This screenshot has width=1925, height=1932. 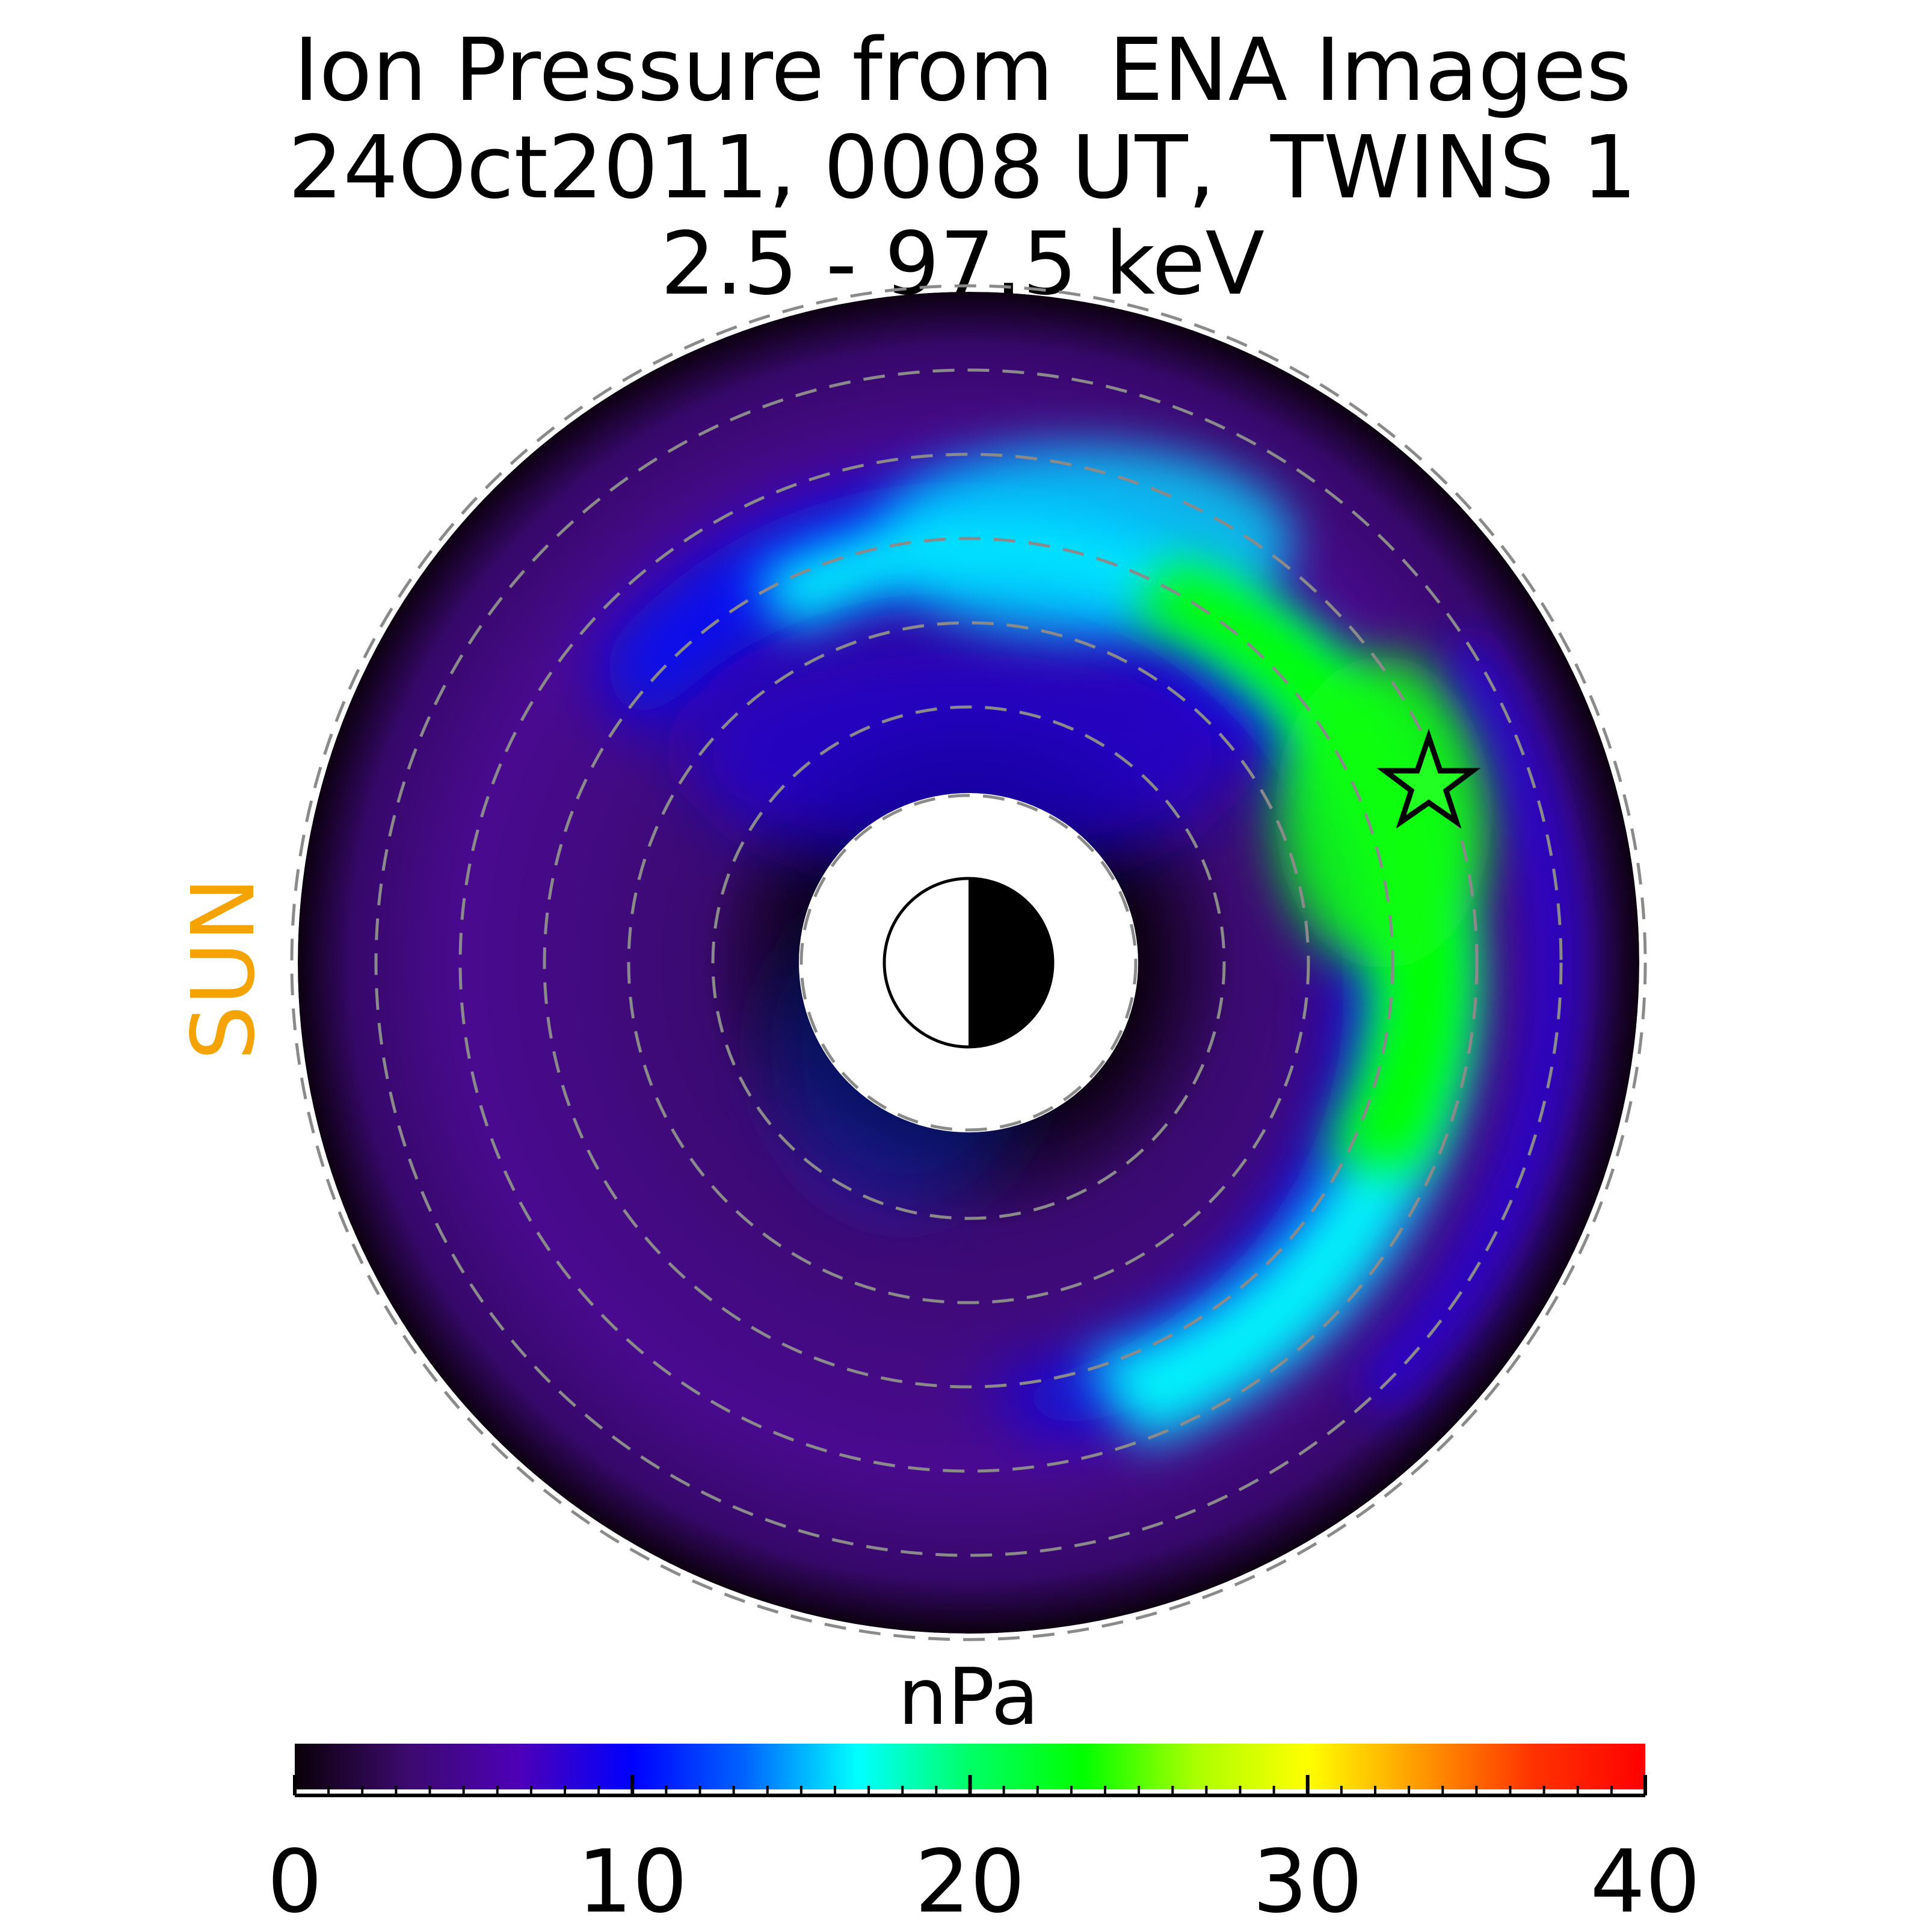 I want to click on colorbar-tick-label: 20, so click(x=970, y=1881).